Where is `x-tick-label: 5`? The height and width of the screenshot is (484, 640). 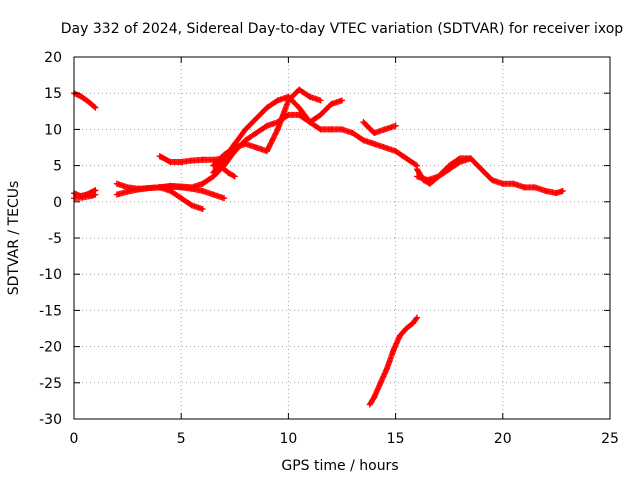
x-tick-label: 5 is located at coordinates (181, 439).